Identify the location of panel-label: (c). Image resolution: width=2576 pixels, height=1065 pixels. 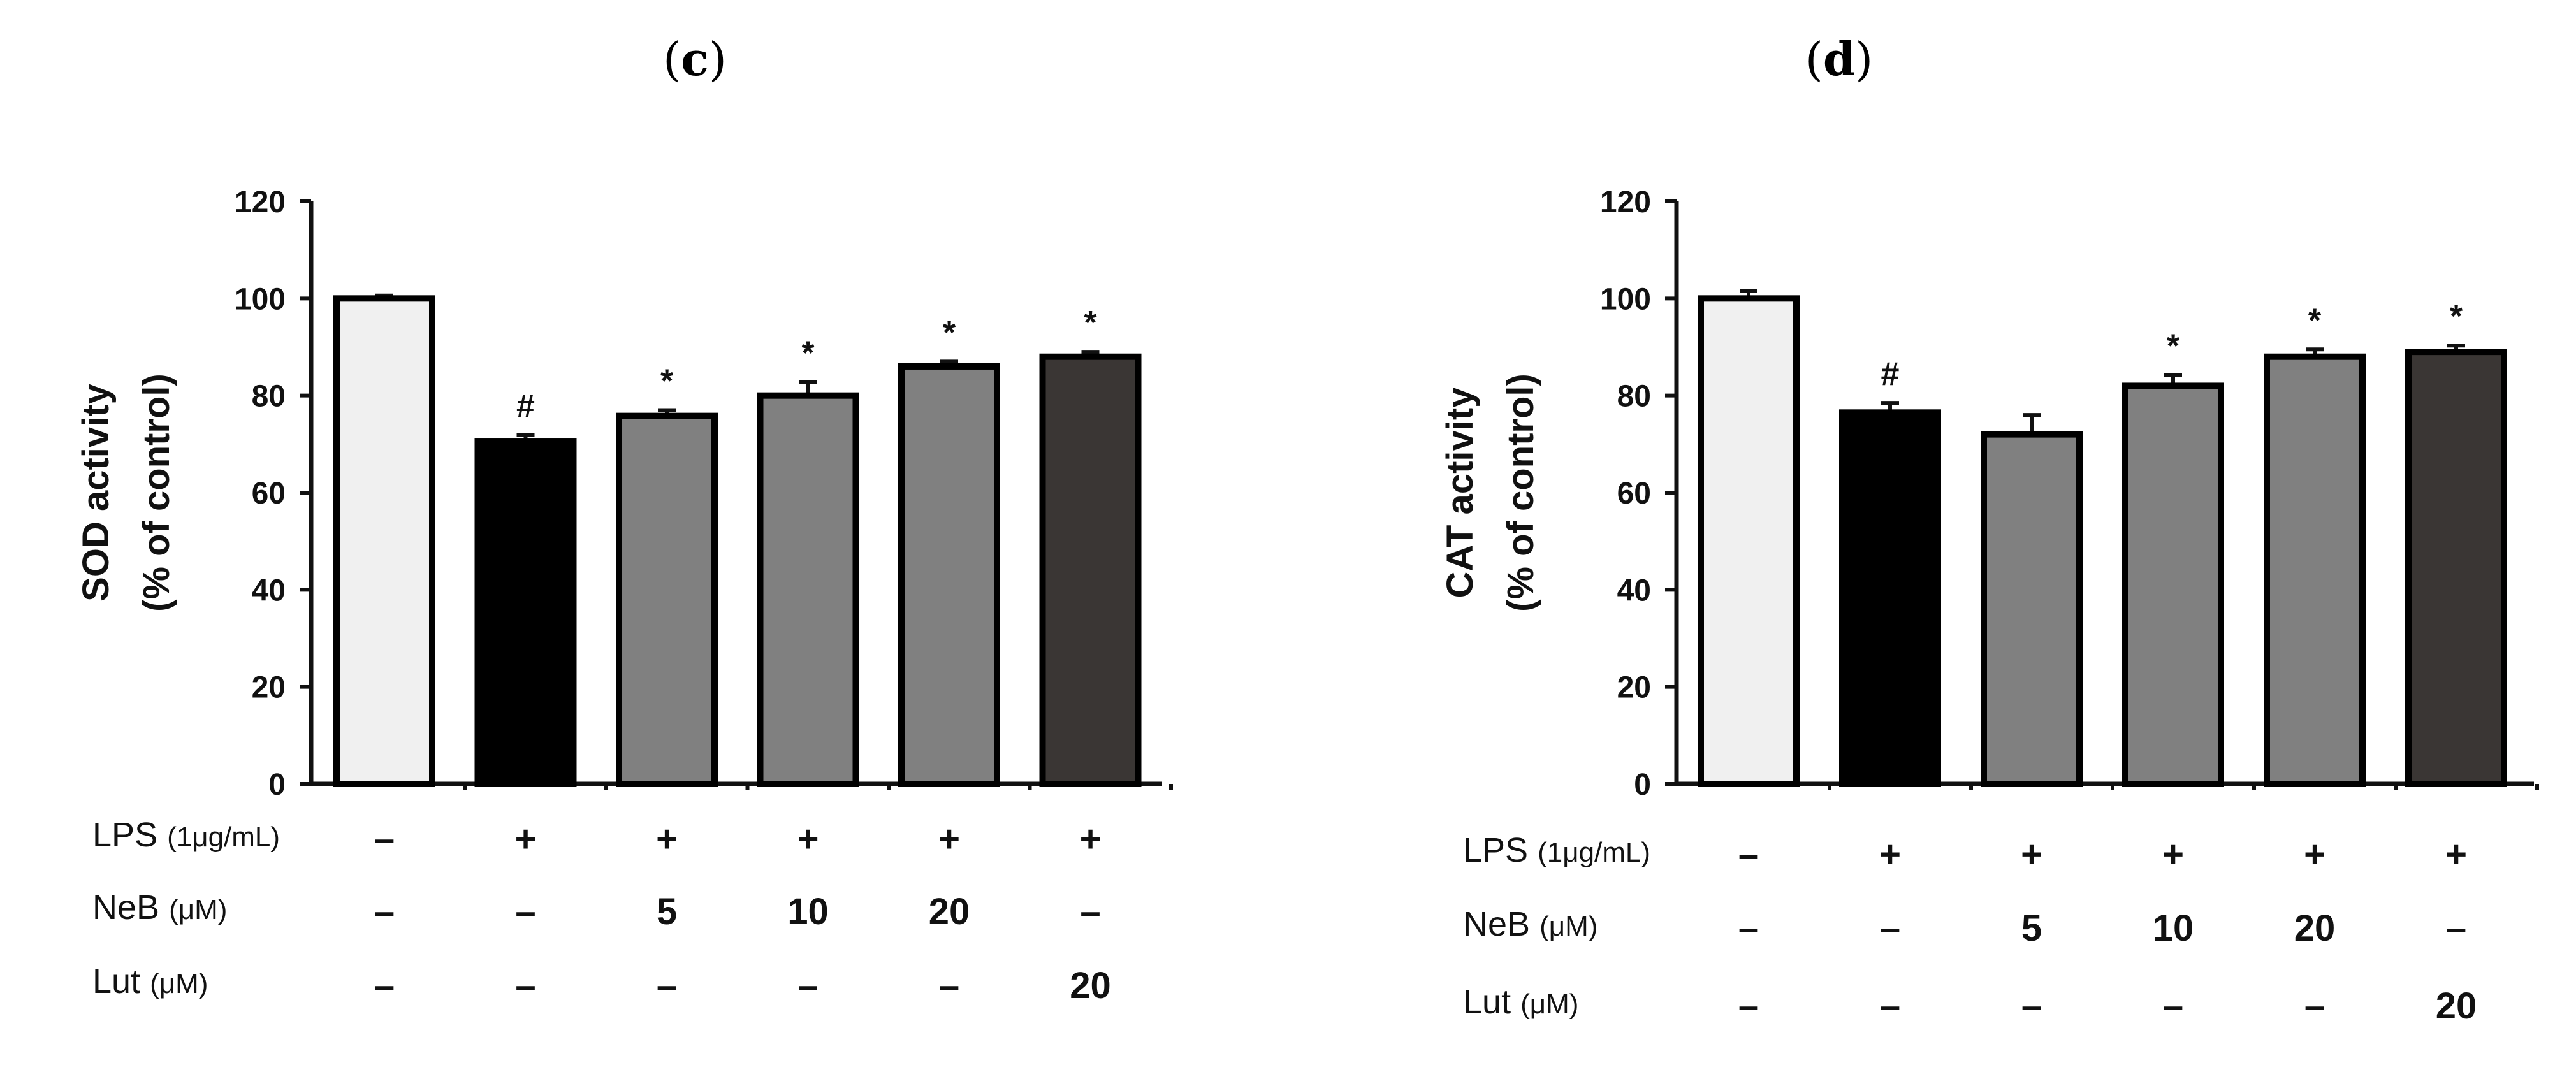
(695, 59).